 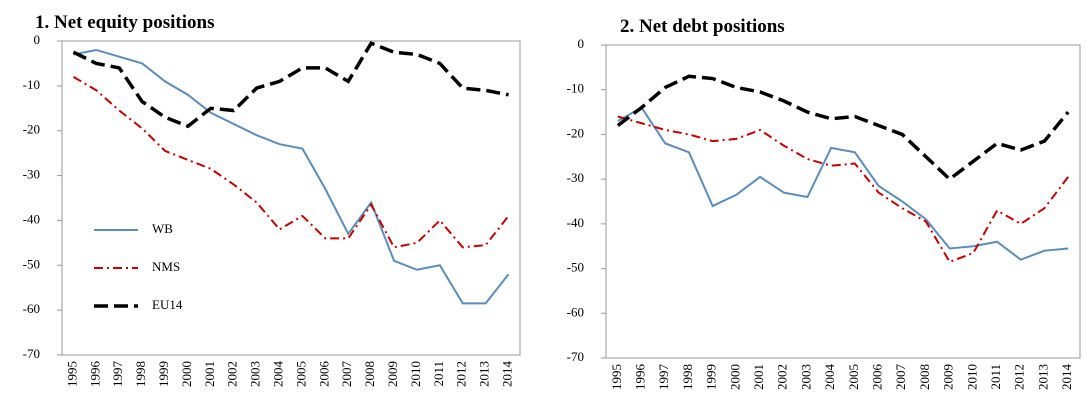 What do you see at coordinates (124, 22) in the screenshot?
I see `chart-title: 1. Net equity positions` at bounding box center [124, 22].